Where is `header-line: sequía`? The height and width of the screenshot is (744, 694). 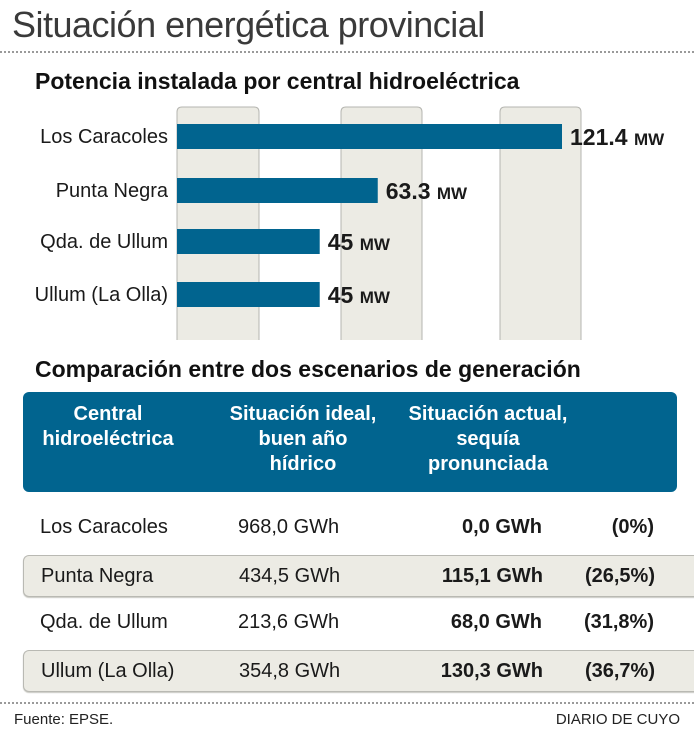 header-line: sequía is located at coordinates (488, 439).